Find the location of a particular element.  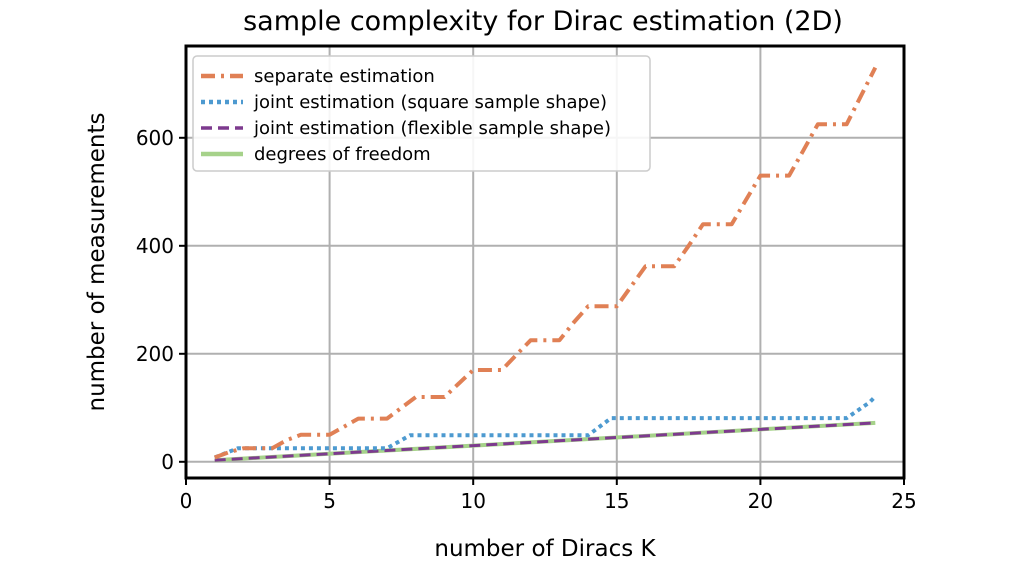

y-tick-label: 600 is located at coordinates (155, 138).